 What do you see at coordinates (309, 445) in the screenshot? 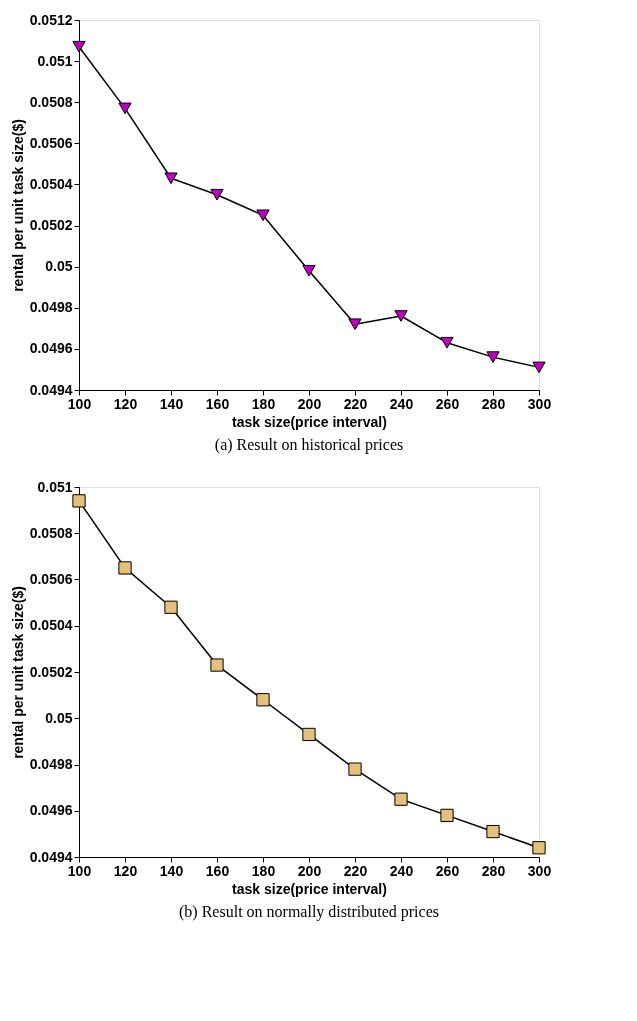
I see `text: (a) Result on historical prices` at bounding box center [309, 445].